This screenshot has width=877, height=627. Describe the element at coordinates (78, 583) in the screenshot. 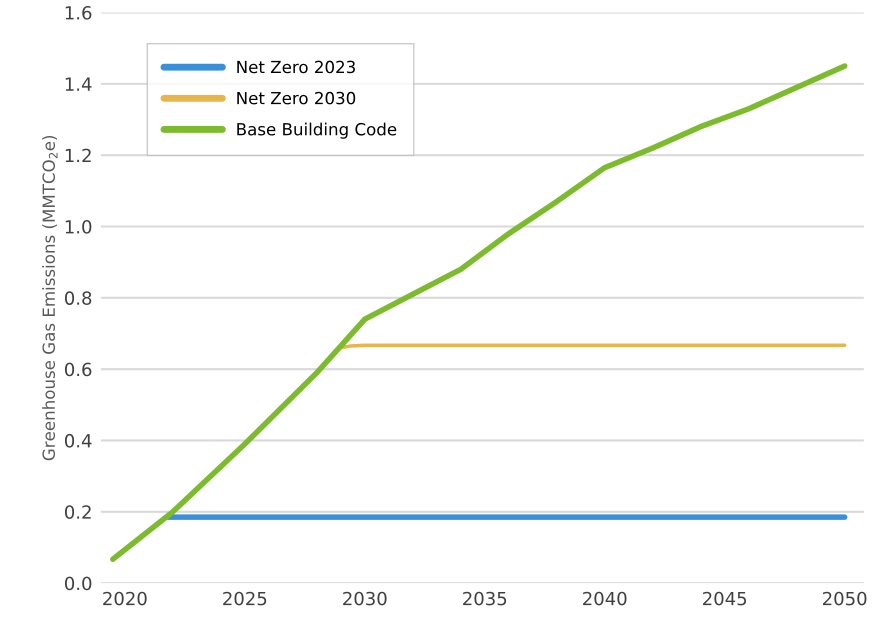

I see `y-tick-label: 0.0` at that location.